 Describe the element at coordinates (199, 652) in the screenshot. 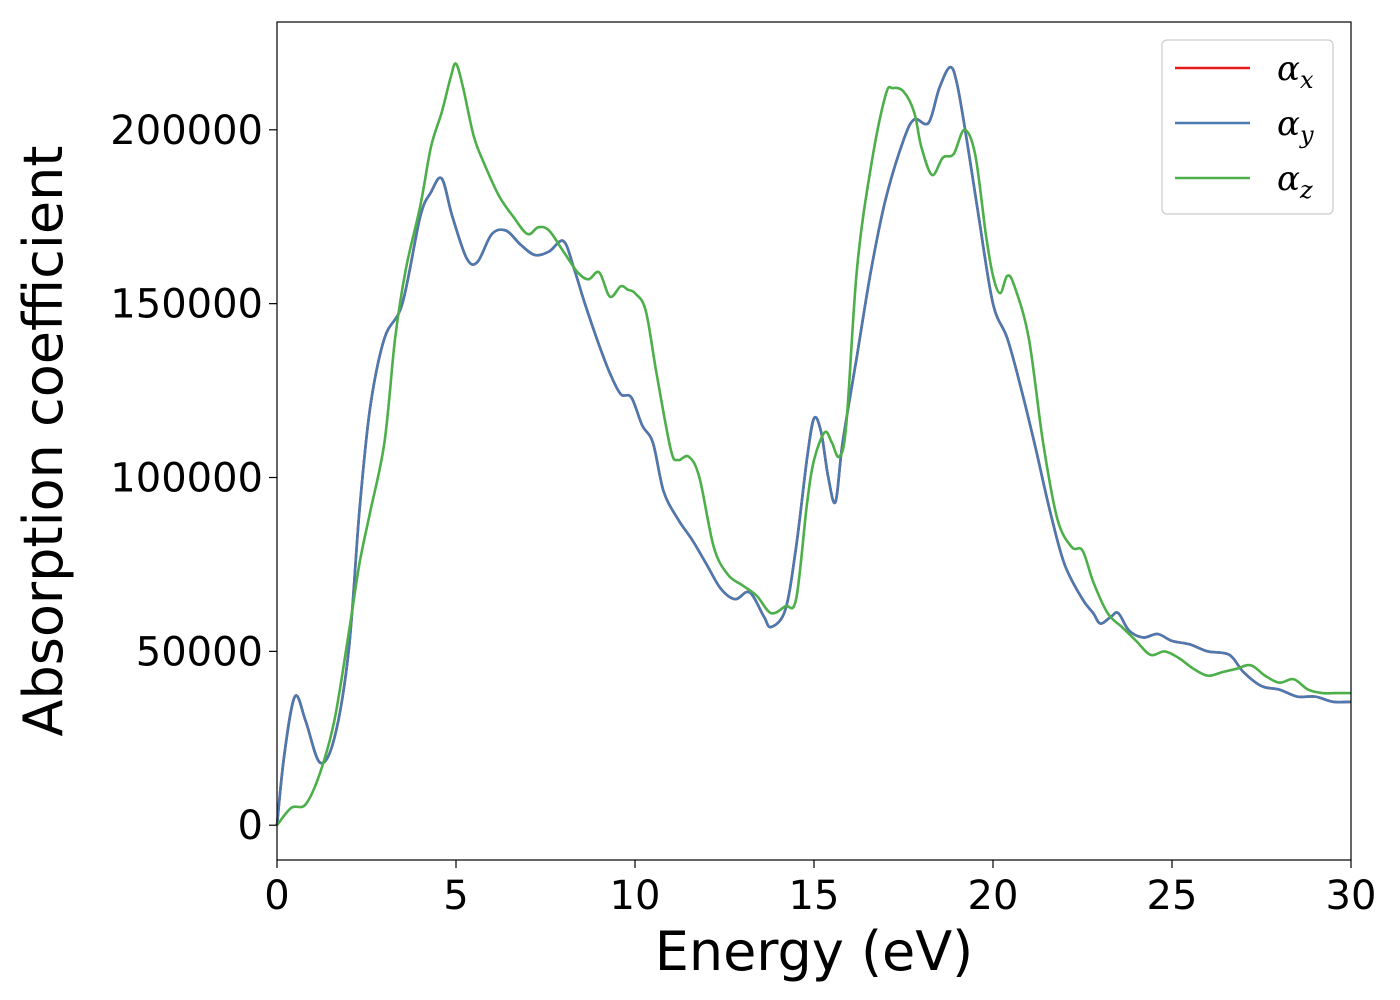

I see `y-tick-label: 50000` at that location.